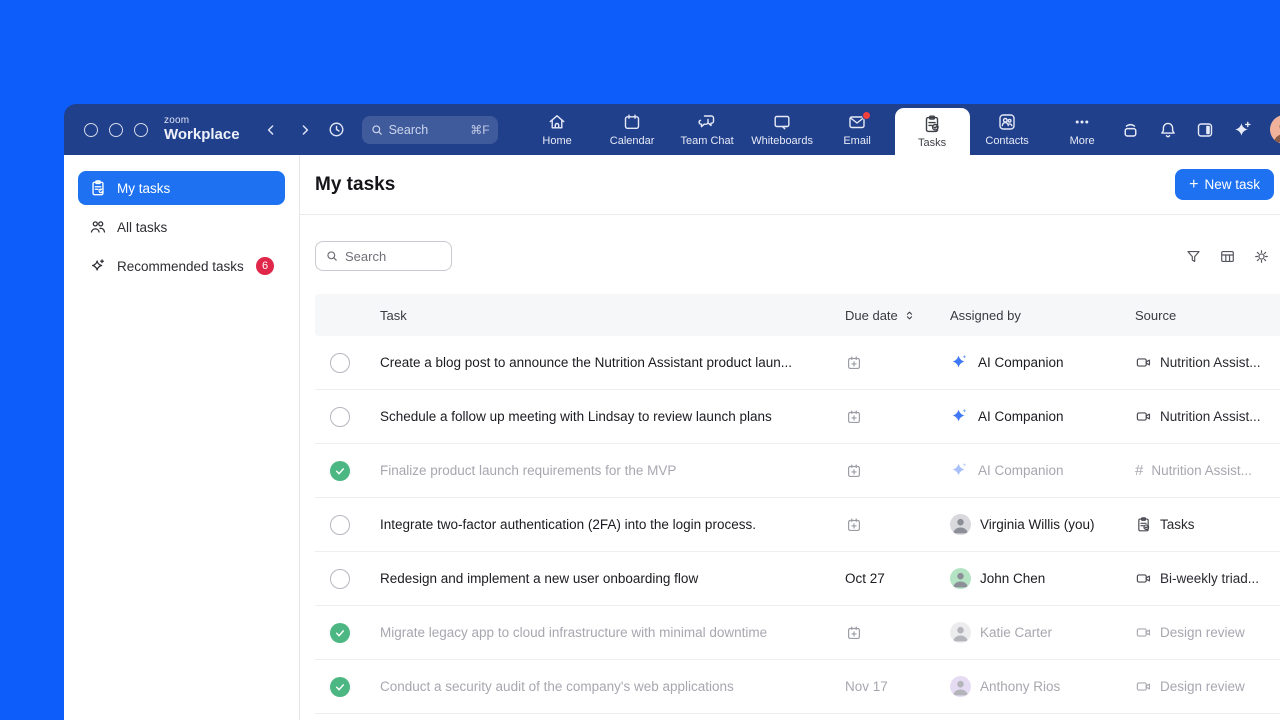  Describe the element at coordinates (181, 227) in the screenshot. I see `sidebar-item-all-tasks: All tasks` at that location.